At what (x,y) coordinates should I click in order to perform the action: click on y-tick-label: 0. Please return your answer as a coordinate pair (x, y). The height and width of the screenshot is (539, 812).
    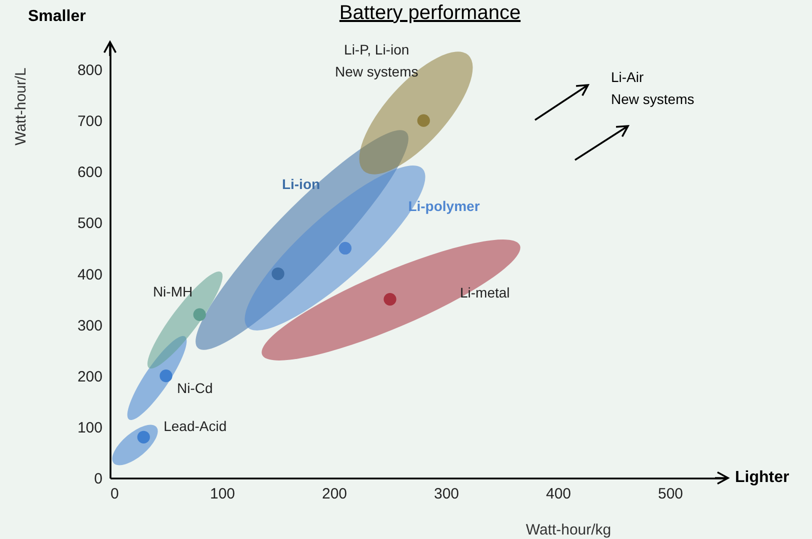
    Looking at the image, I should click on (98, 479).